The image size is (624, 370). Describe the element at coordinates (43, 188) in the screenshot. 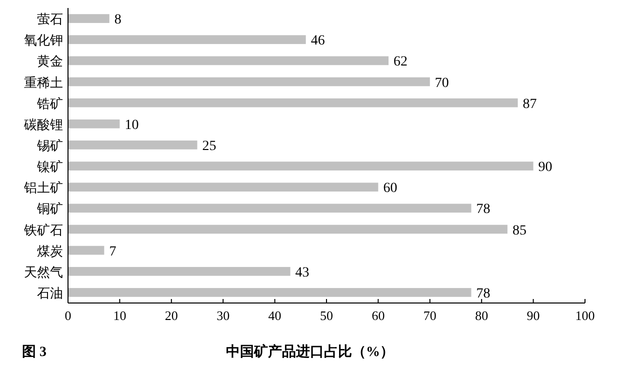

I see `y-tick-label: 铝土矿` at that location.